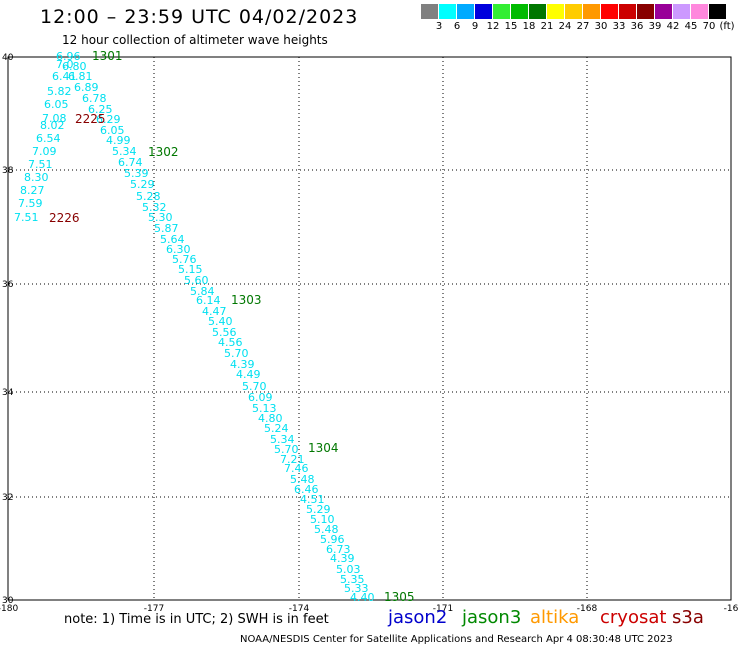  Describe the element at coordinates (399, 597) in the screenshot. I see `track-label: 1305` at that location.